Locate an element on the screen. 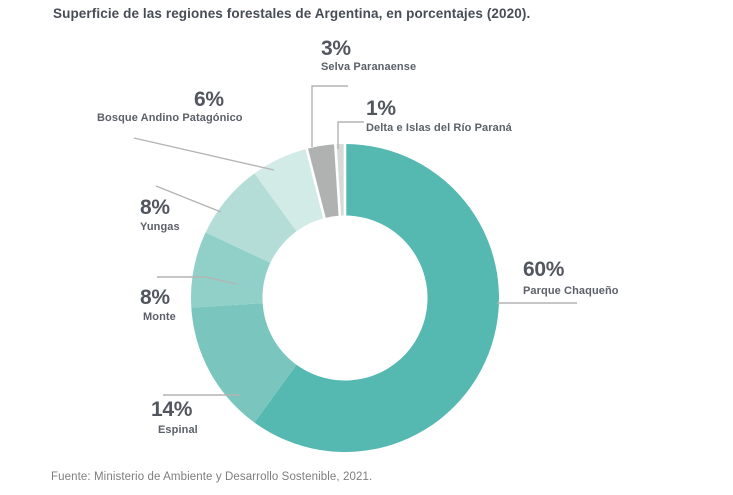  slice-pct-yungas: 8% is located at coordinates (155, 207).